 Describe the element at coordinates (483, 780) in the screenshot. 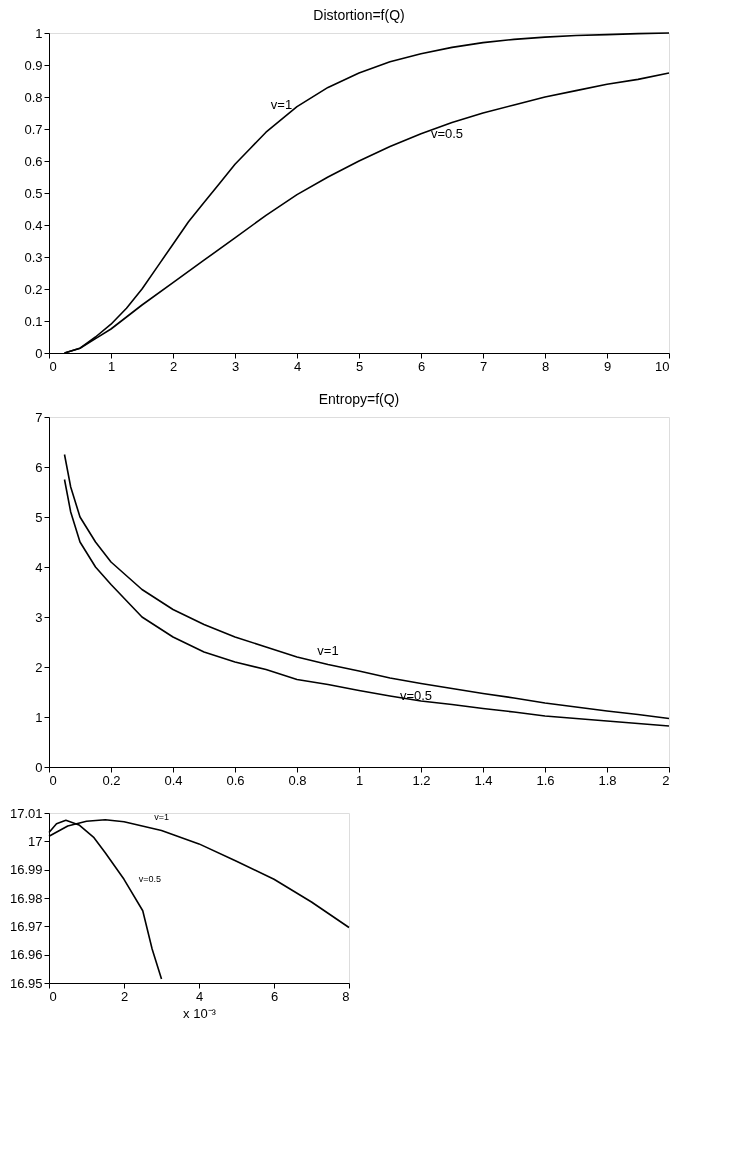

I see `x-tick-label: 1.4` at that location.